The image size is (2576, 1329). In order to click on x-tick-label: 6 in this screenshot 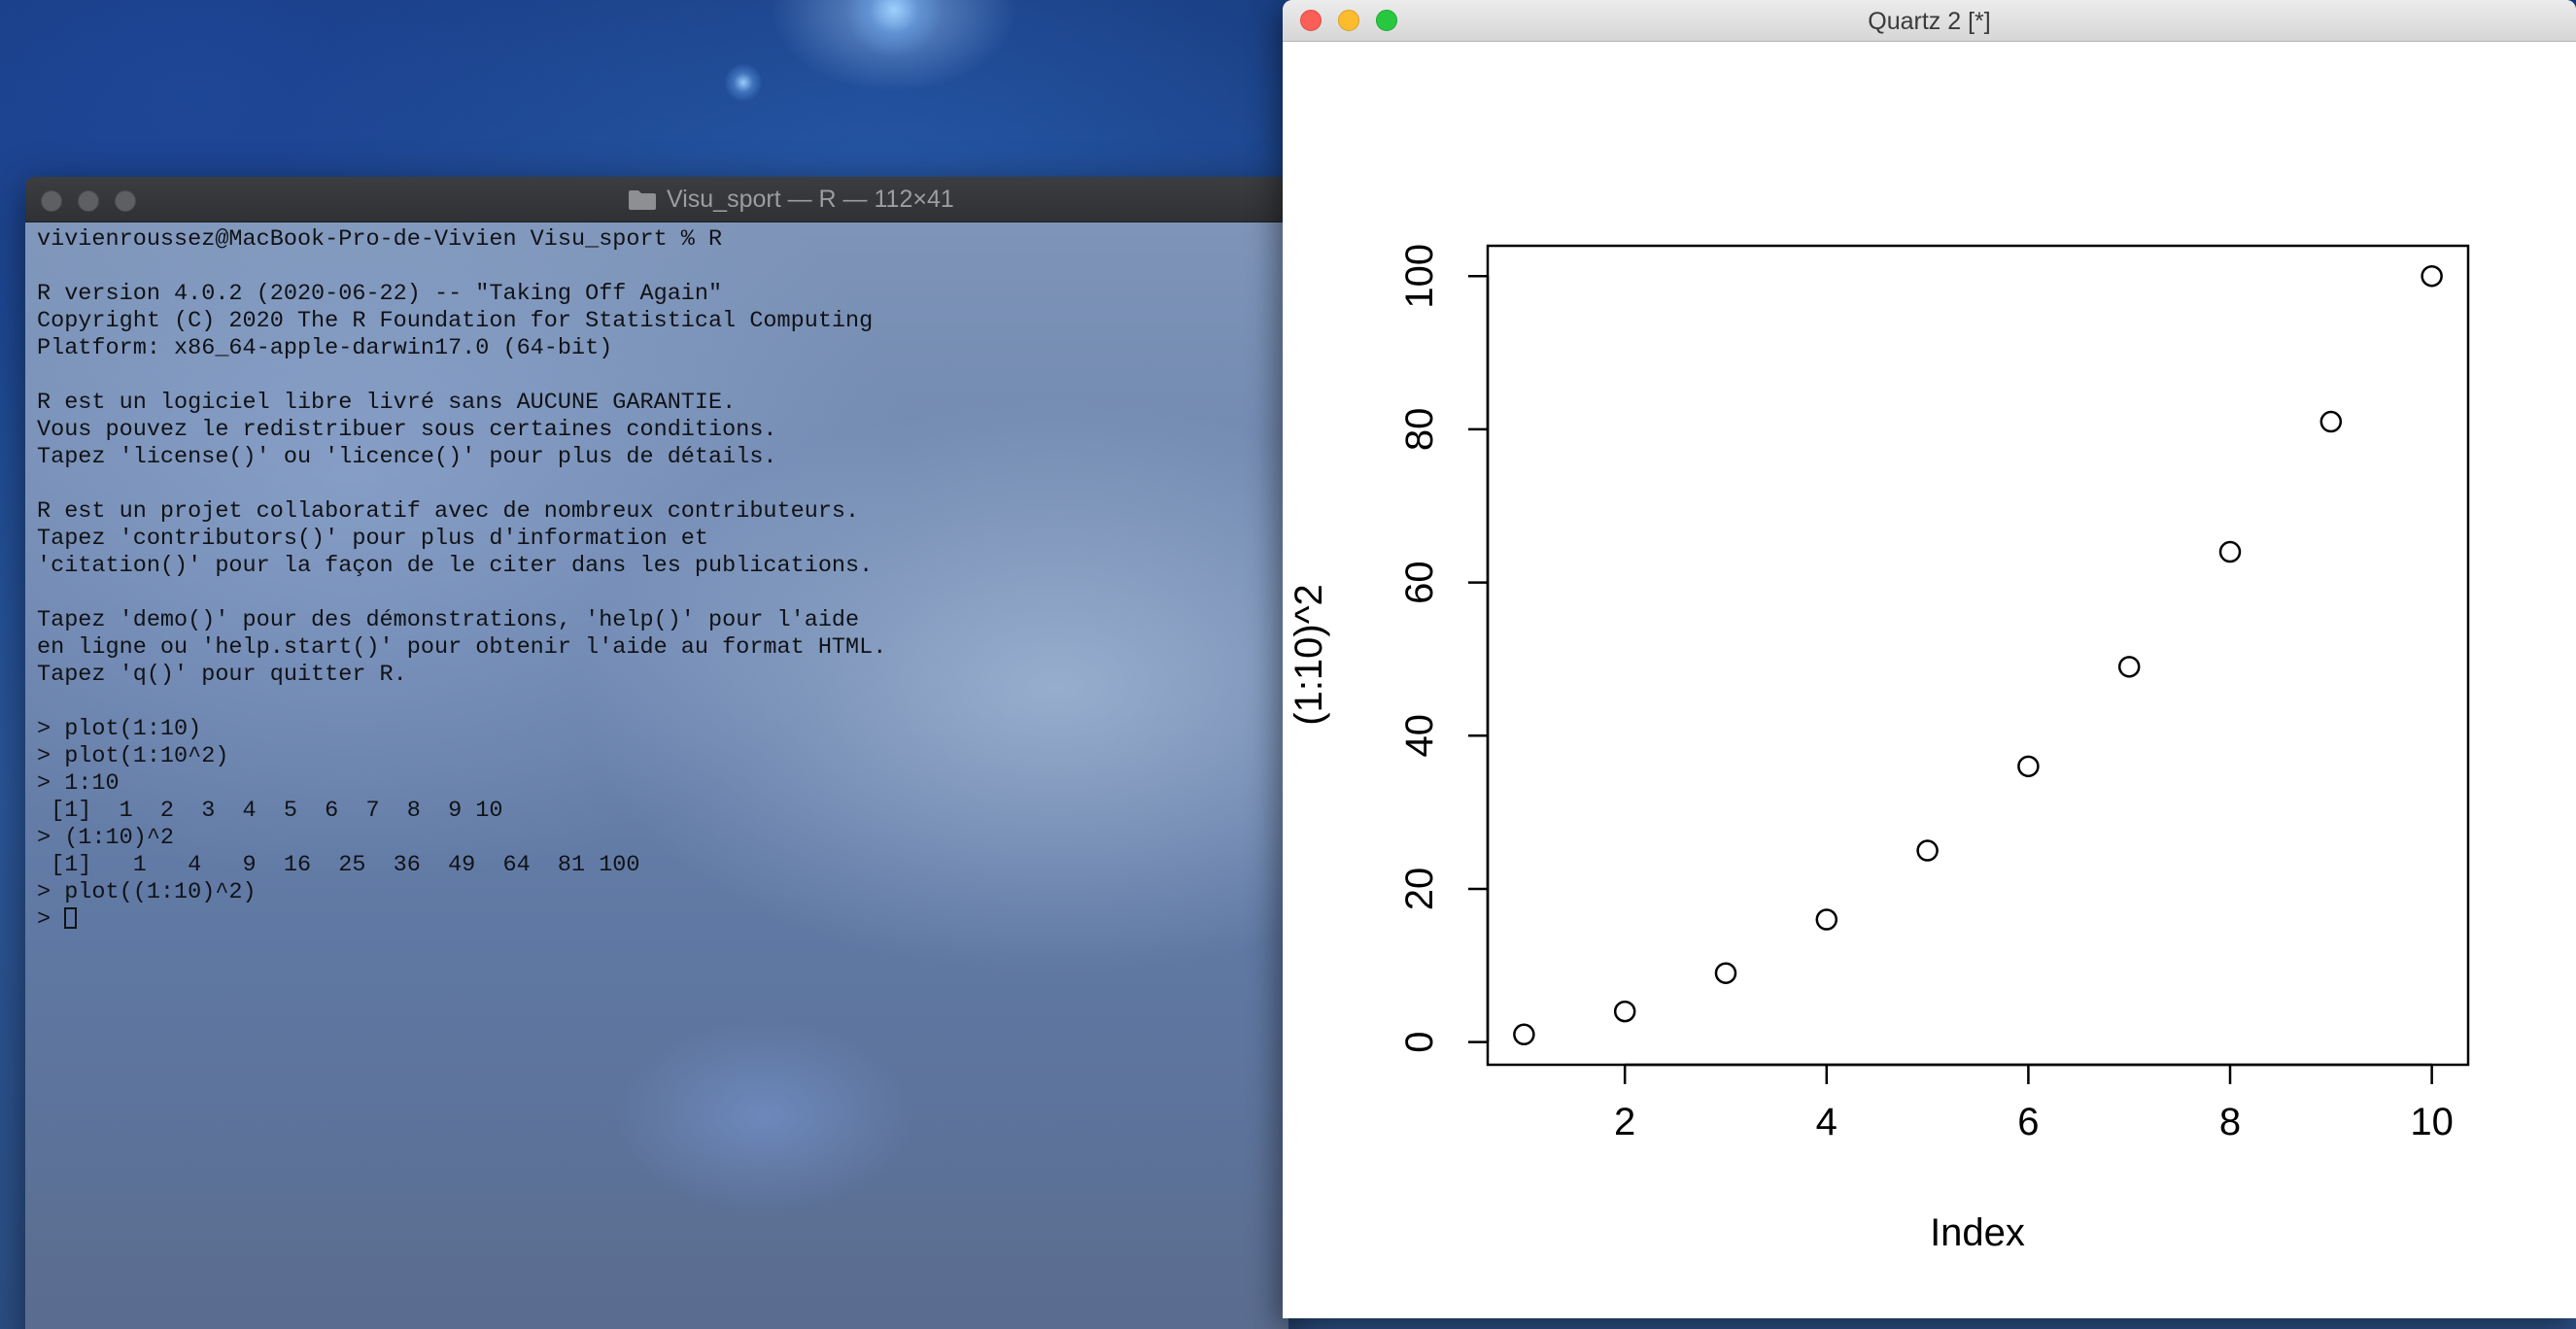, I will do `click(2028, 1122)`.